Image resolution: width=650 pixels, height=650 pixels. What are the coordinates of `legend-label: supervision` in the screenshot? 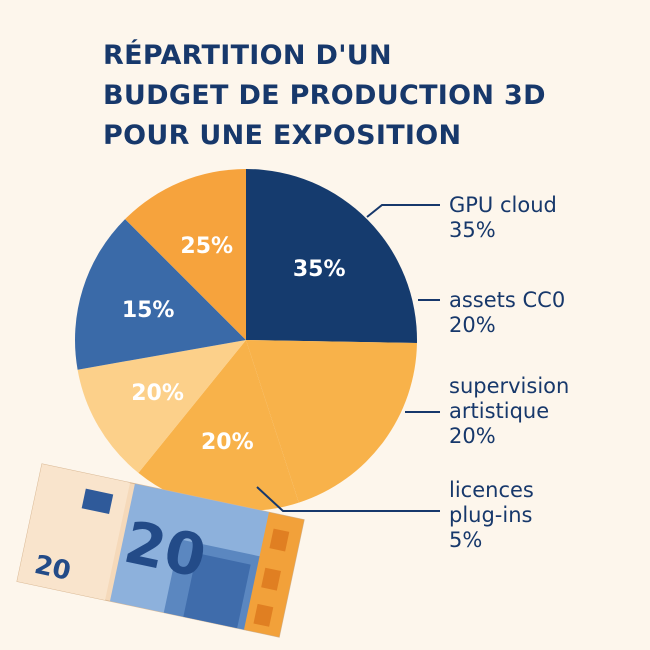 It's located at (509, 386).